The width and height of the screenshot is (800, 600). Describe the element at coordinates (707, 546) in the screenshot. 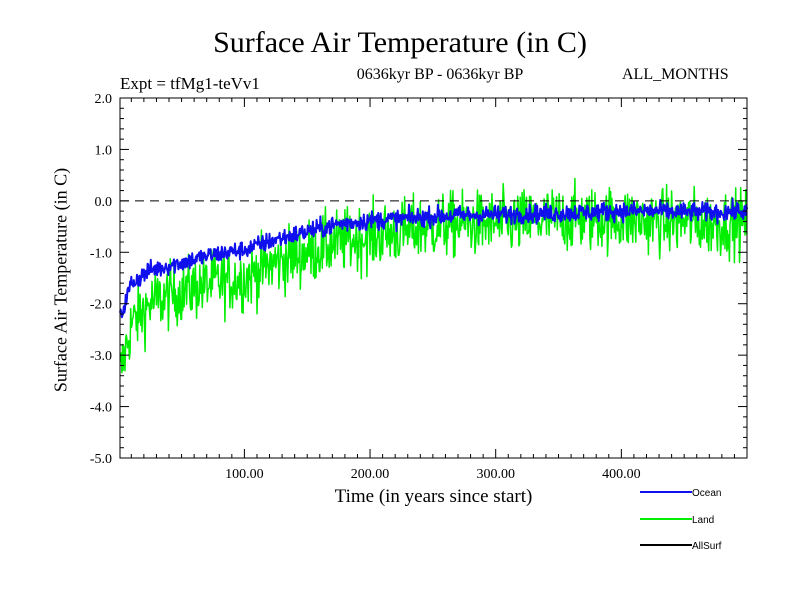

I see `legend-label-allsurf: AllSurf` at that location.